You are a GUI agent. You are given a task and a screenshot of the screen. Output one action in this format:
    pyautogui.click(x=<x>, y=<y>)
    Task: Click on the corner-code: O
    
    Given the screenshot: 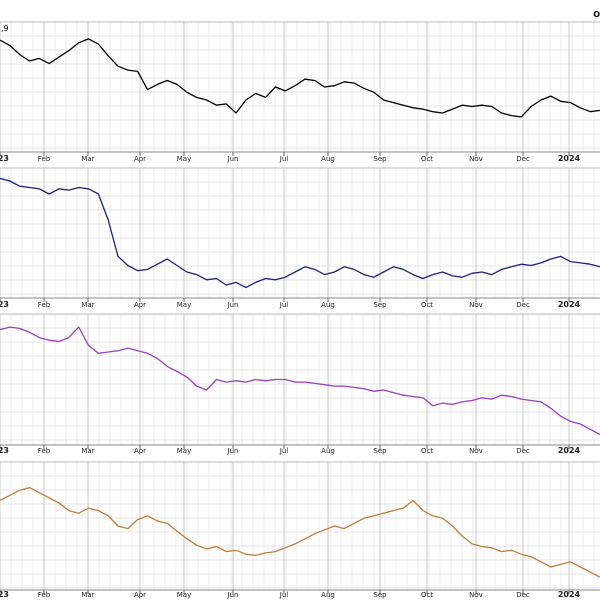 What is the action you would take?
    pyautogui.click(x=596, y=14)
    